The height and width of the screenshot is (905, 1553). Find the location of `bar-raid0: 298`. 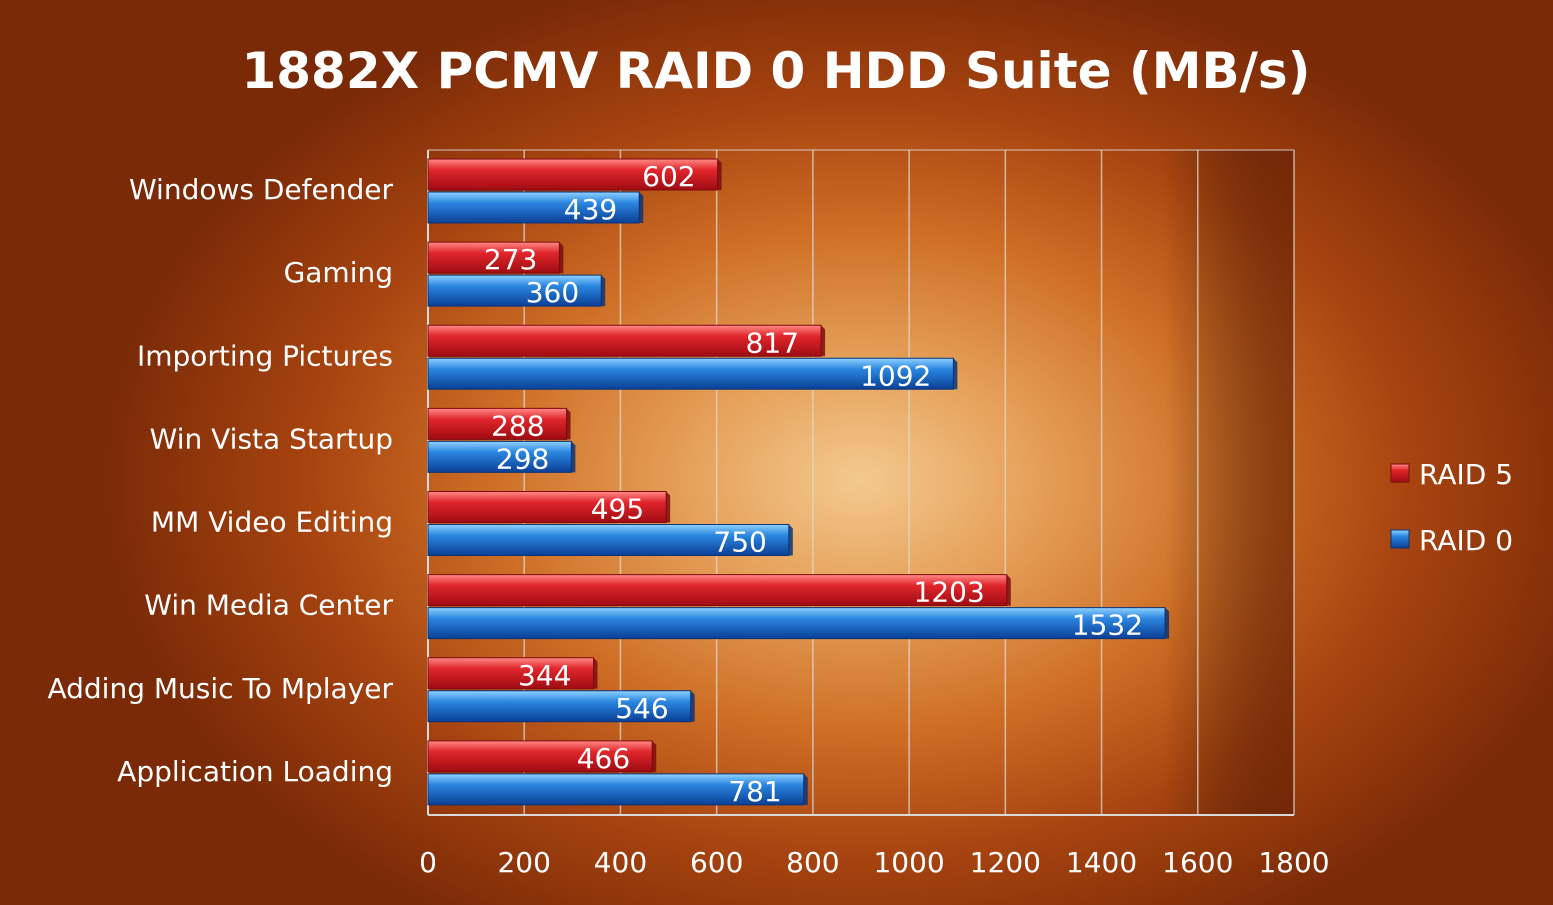

bar-raid0: 298 is located at coordinates (501, 457).